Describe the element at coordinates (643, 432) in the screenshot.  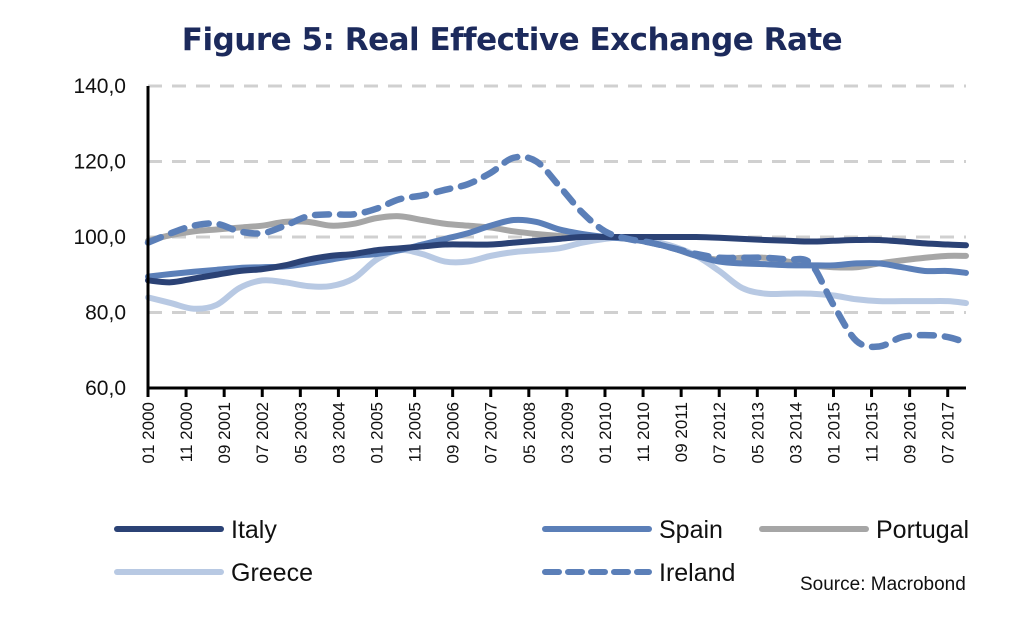
I see `x-tick-label: 11 2010` at that location.